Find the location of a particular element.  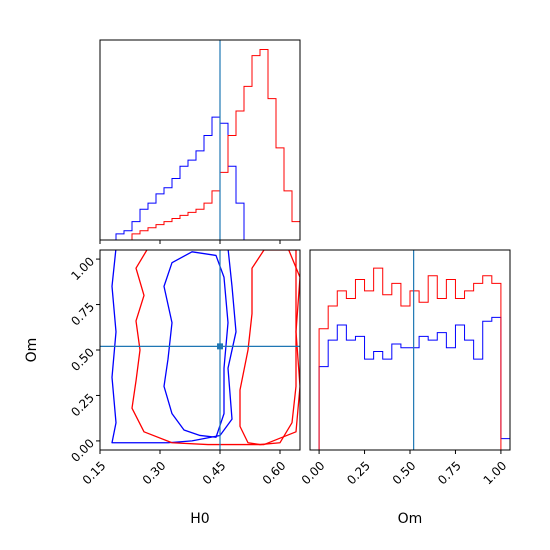

om-y-tick-label: 0.75 is located at coordinates (82, 314).